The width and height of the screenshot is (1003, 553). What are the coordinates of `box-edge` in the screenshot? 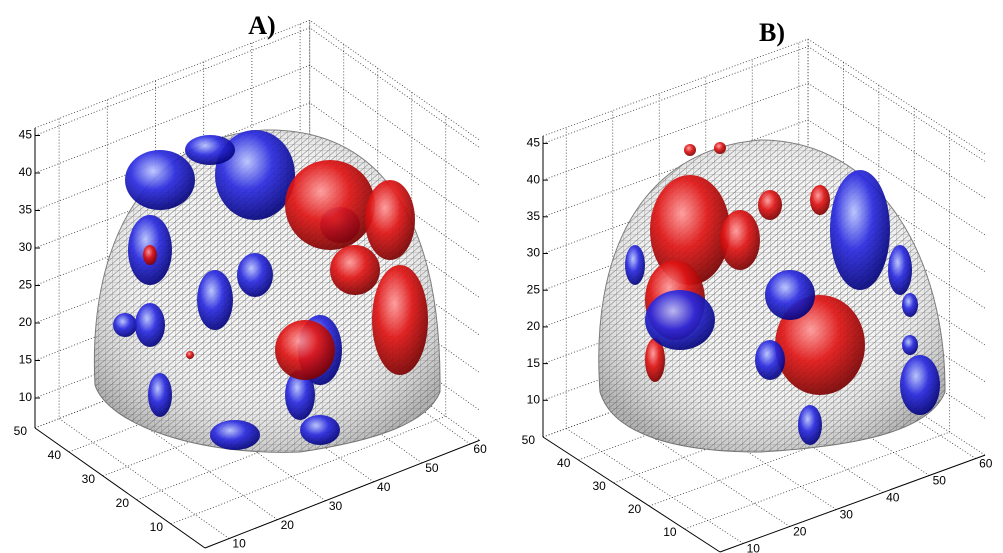 It's located at (764, 96).